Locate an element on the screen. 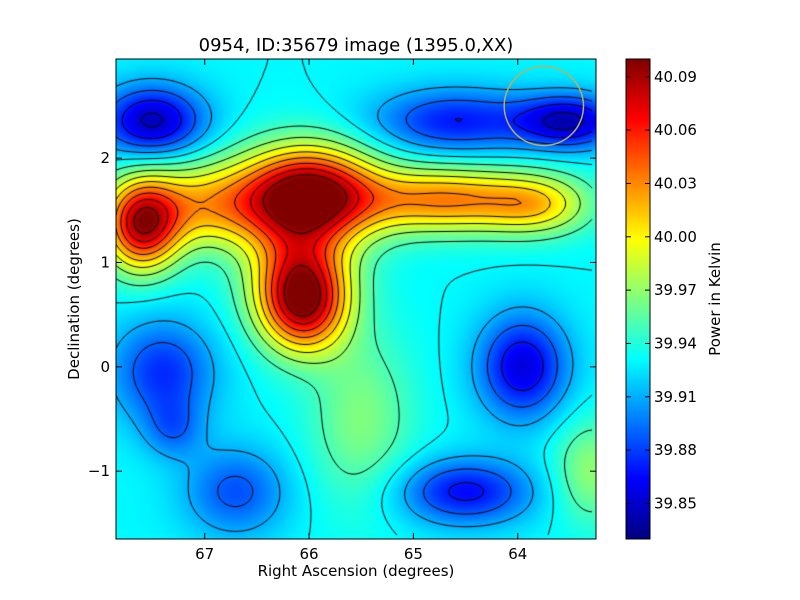 Image resolution: width=800 pixels, height=600 pixels. colorbar-frame is located at coordinates (638, 299).